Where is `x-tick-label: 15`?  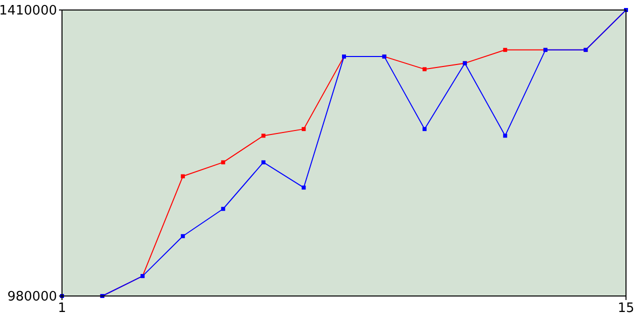 x-tick-label: 15 is located at coordinates (626, 308).